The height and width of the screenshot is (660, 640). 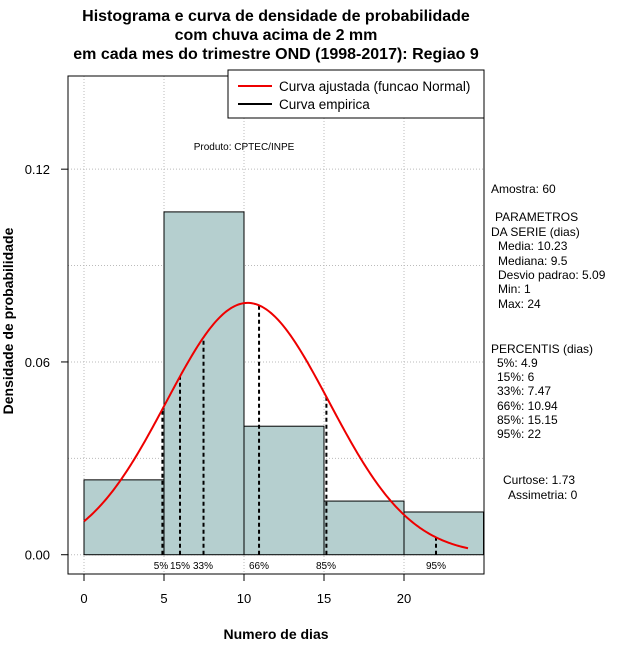 What do you see at coordinates (514, 289) in the screenshot?
I see `stat-min: Min: 1` at bounding box center [514, 289].